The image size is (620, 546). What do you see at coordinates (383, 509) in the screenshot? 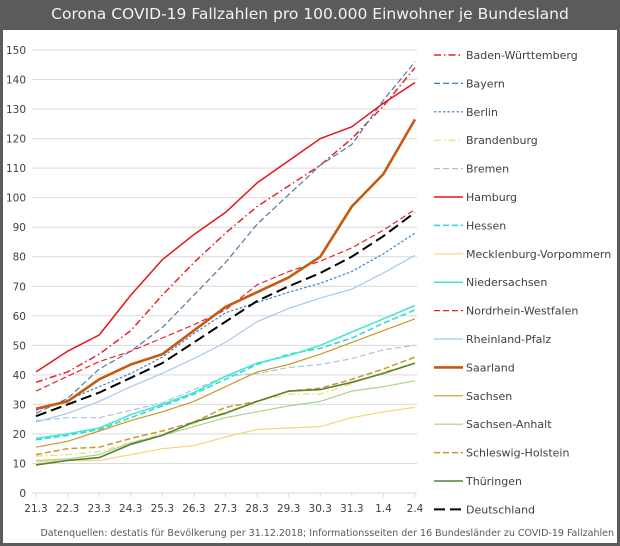
I see `x-tick-label: 1.4` at bounding box center [383, 509].